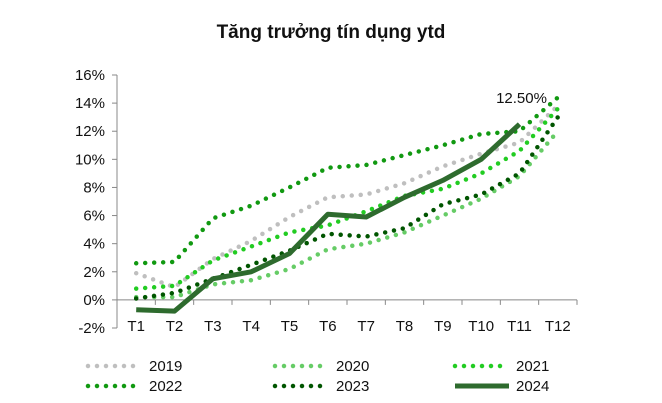  Describe the element at coordinates (133, 366) in the screenshot. I see `legend-item-2019: 2019` at that location.